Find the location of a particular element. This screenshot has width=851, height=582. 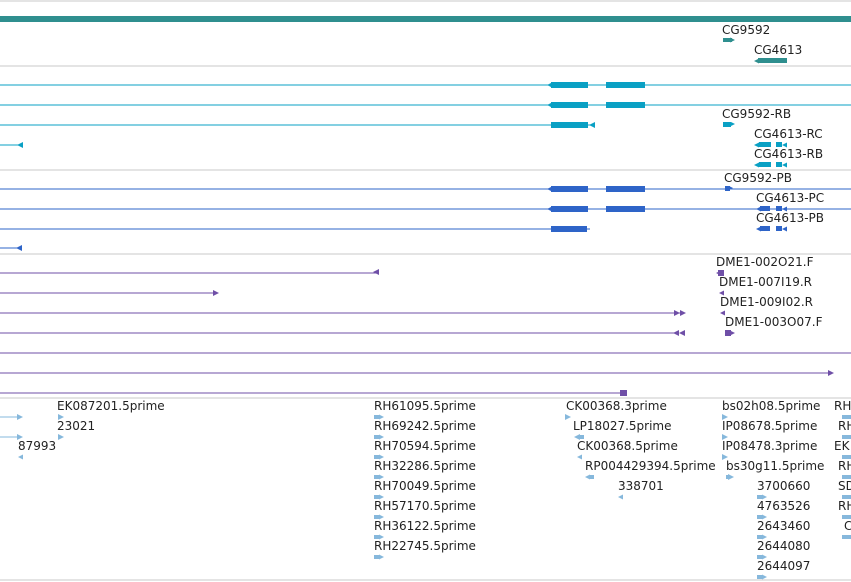

protein-label: CG4613-PB is located at coordinates (790, 218).